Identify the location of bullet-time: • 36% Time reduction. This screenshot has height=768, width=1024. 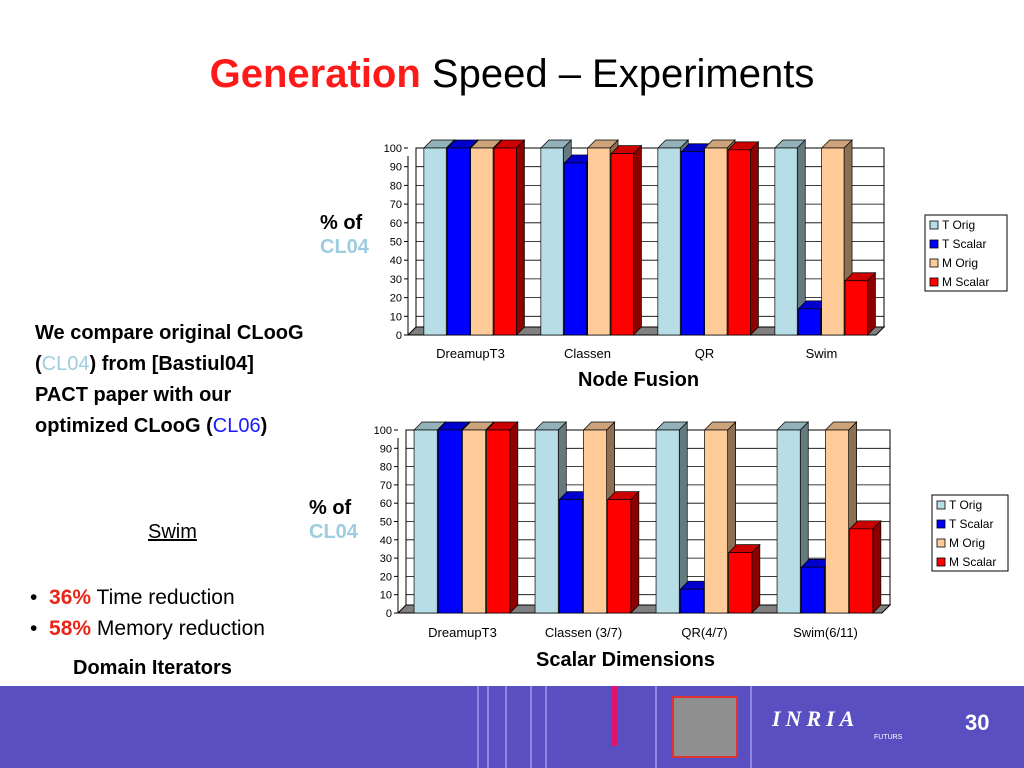
(132, 597).